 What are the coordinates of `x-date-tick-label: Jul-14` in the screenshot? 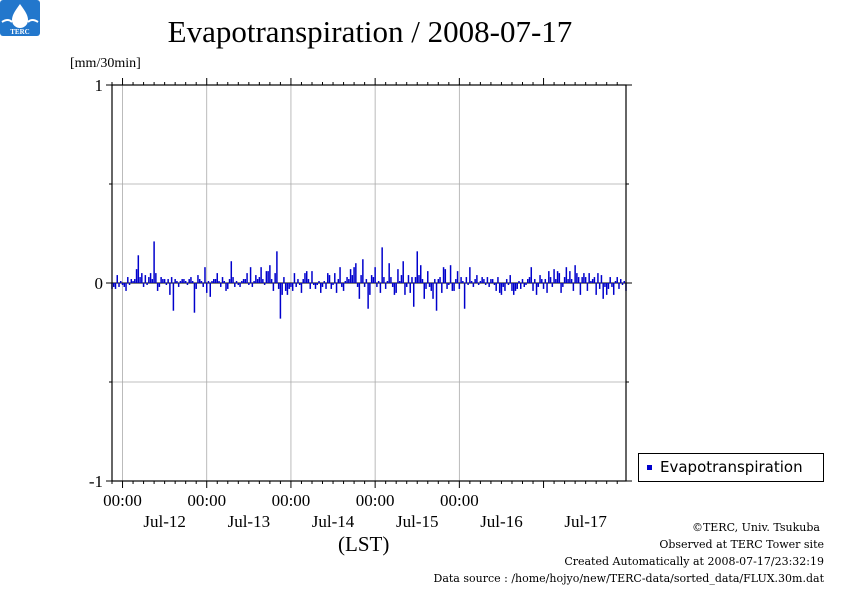 It's located at (333, 521).